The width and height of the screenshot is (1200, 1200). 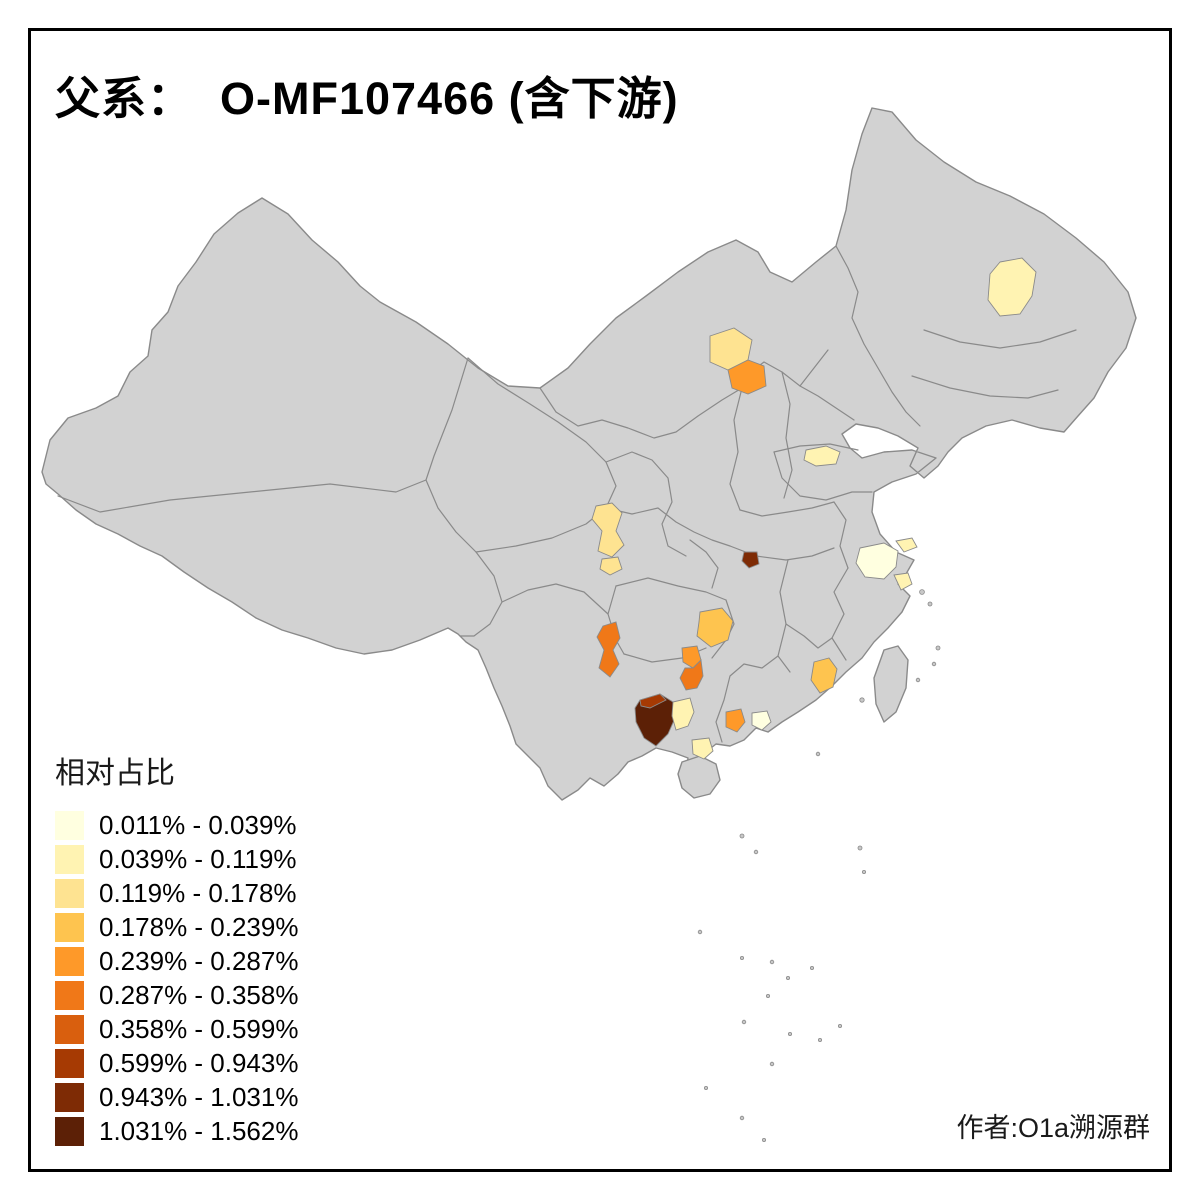 What do you see at coordinates (115, 773) in the screenshot?
I see `legend-title: 相对占比` at bounding box center [115, 773].